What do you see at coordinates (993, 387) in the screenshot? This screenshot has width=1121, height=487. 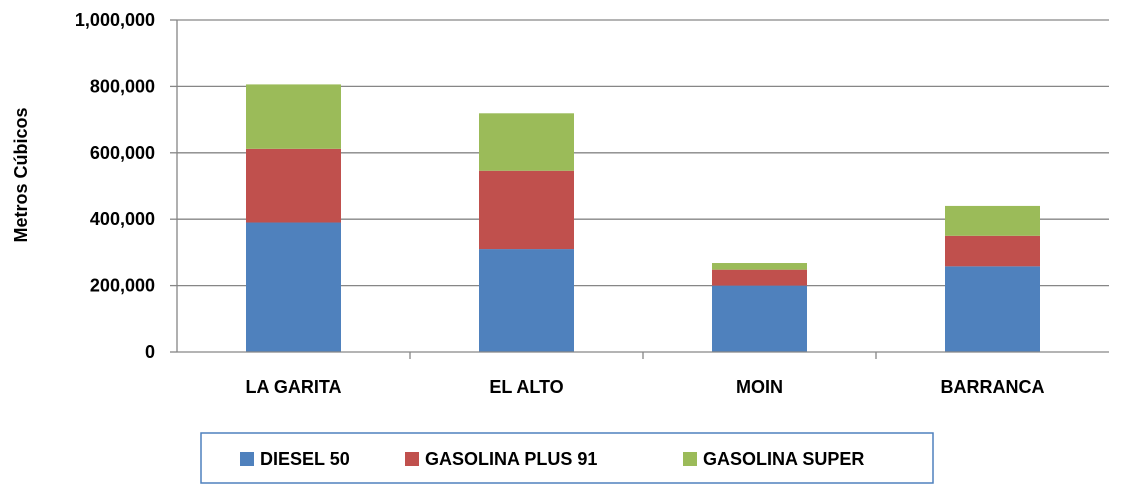 I see `x-tick-label: BARRANCA` at bounding box center [993, 387].